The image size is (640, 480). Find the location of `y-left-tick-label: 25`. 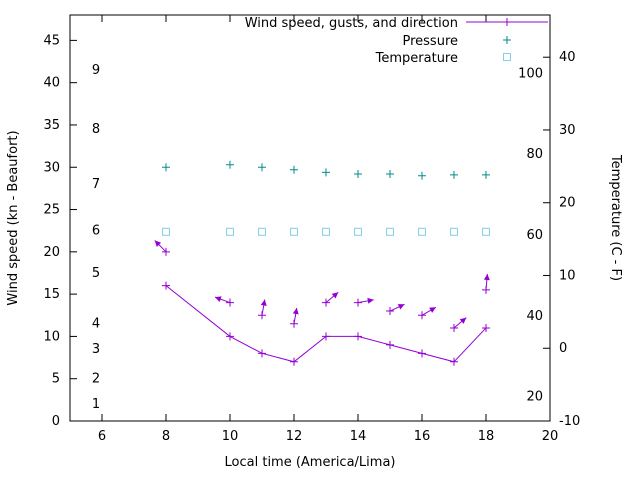

y-left-tick-label: 25 is located at coordinates (51, 210).